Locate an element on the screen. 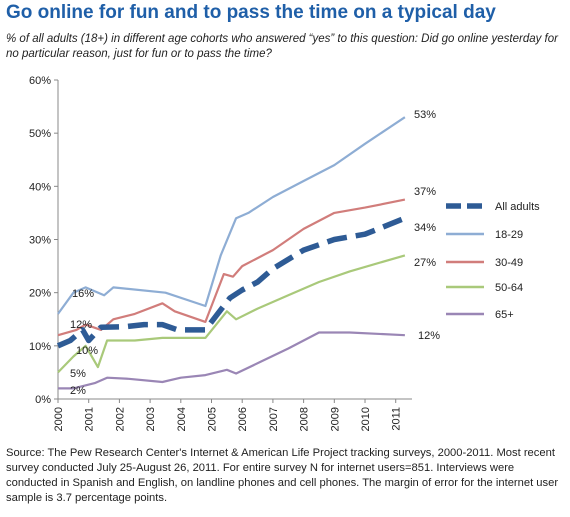 The height and width of the screenshot is (517, 570). y-tick-label: 40% is located at coordinates (40, 187).